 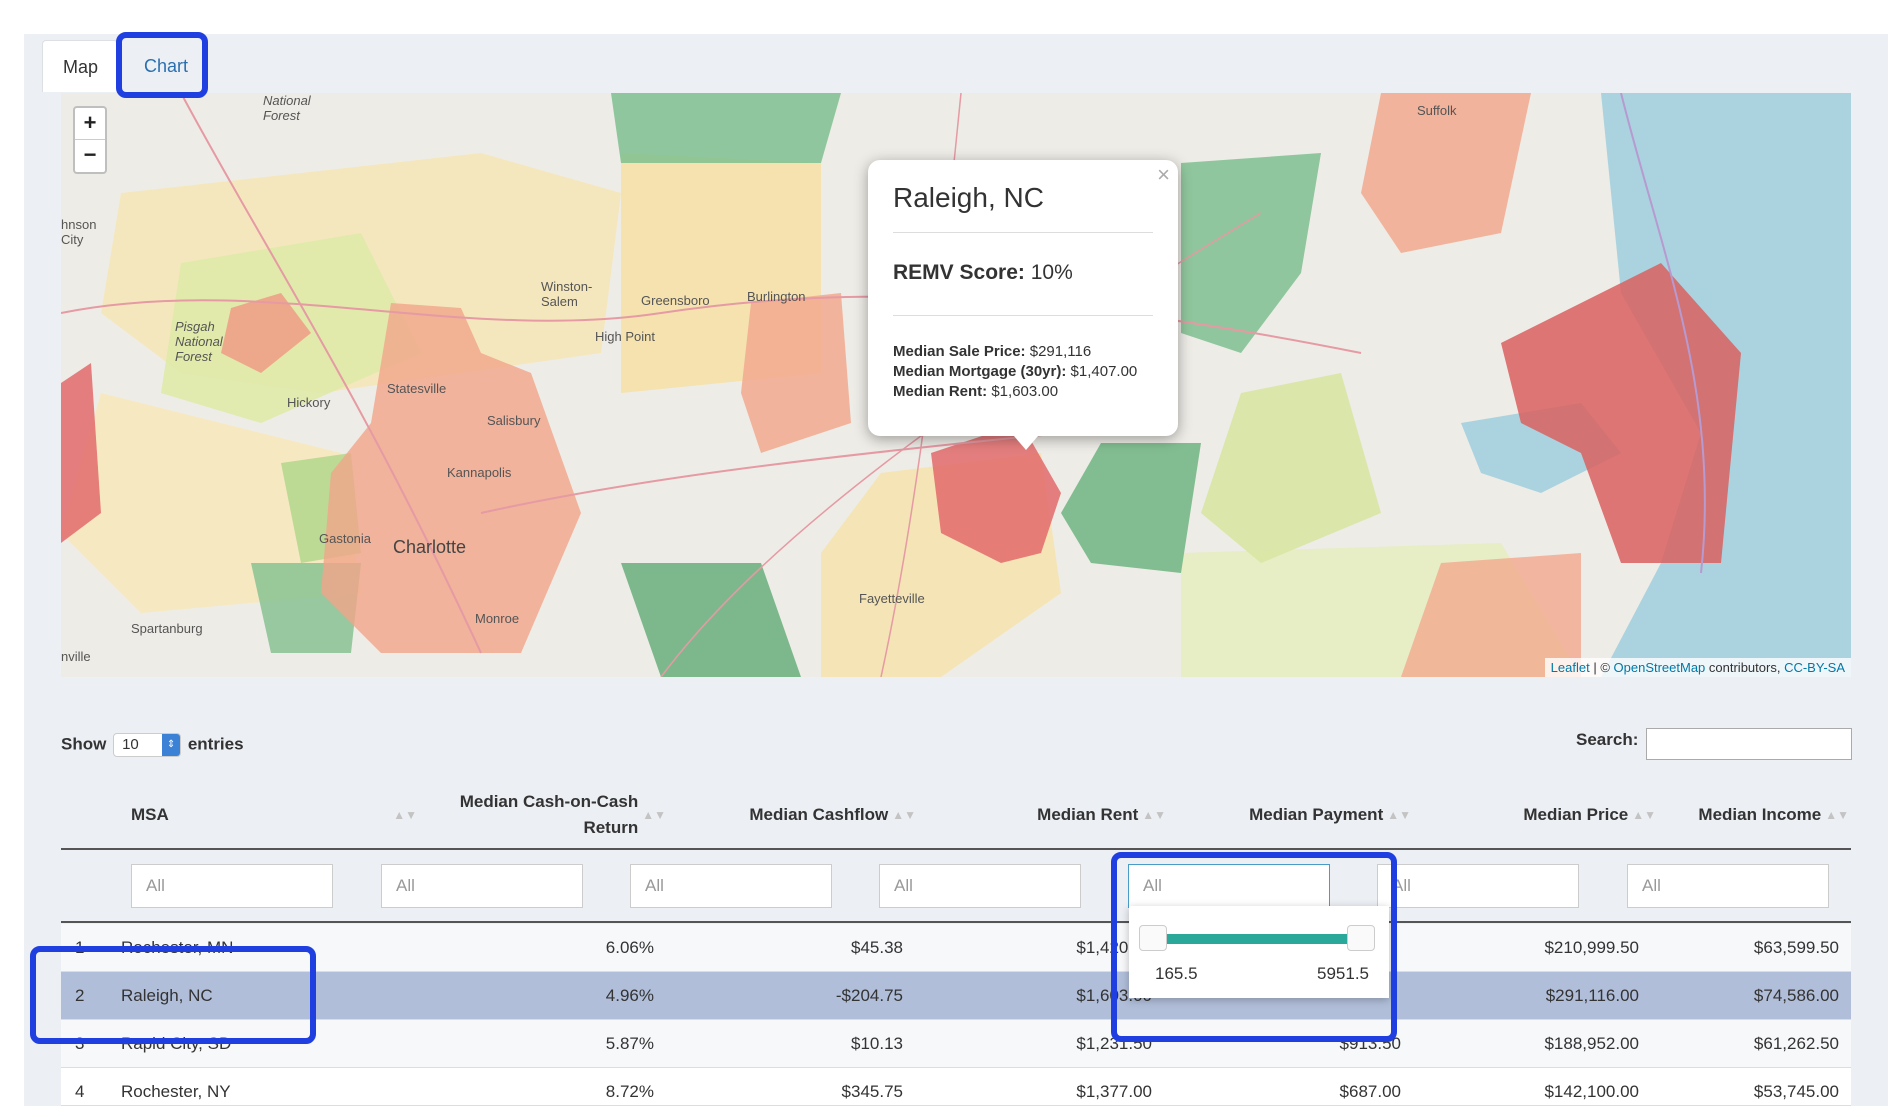 I want to click on column-label: MSA, so click(x=150, y=814).